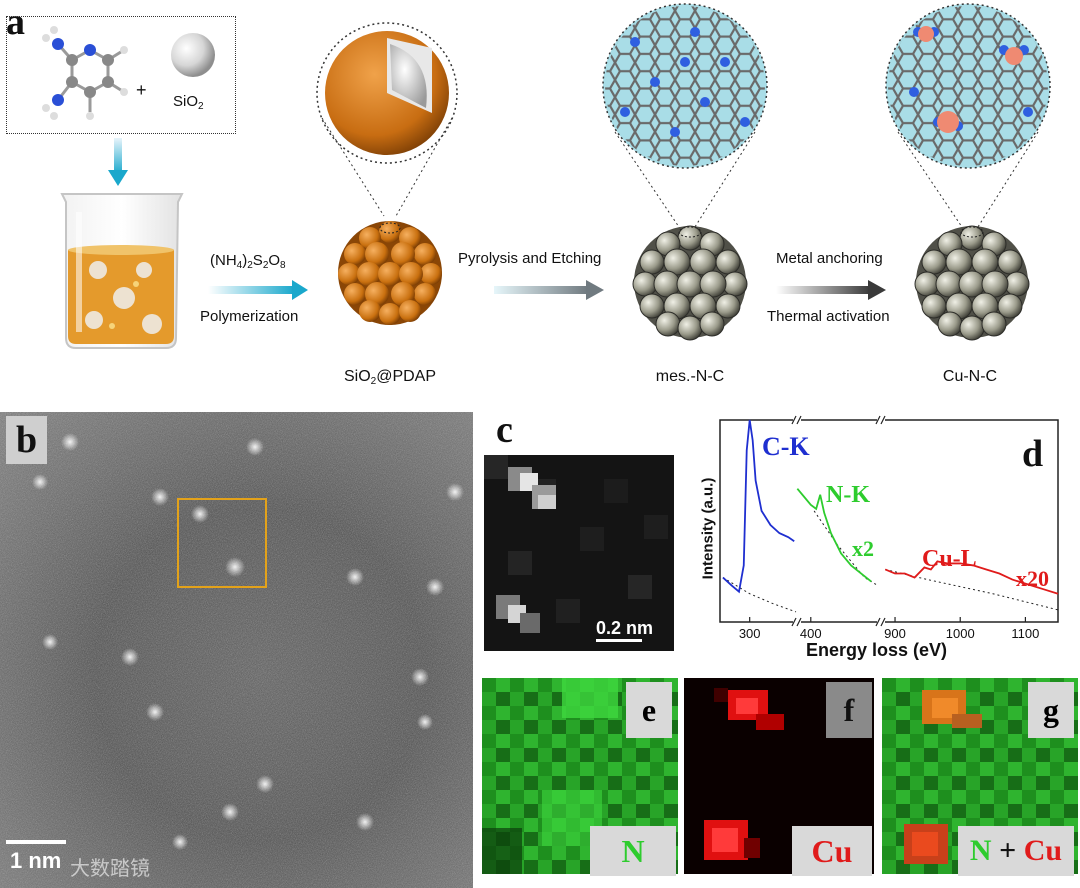 Image resolution: width=1080 pixels, height=888 pixels. What do you see at coordinates (222, 543) in the screenshot?
I see `zoom-region-box` at bounding box center [222, 543].